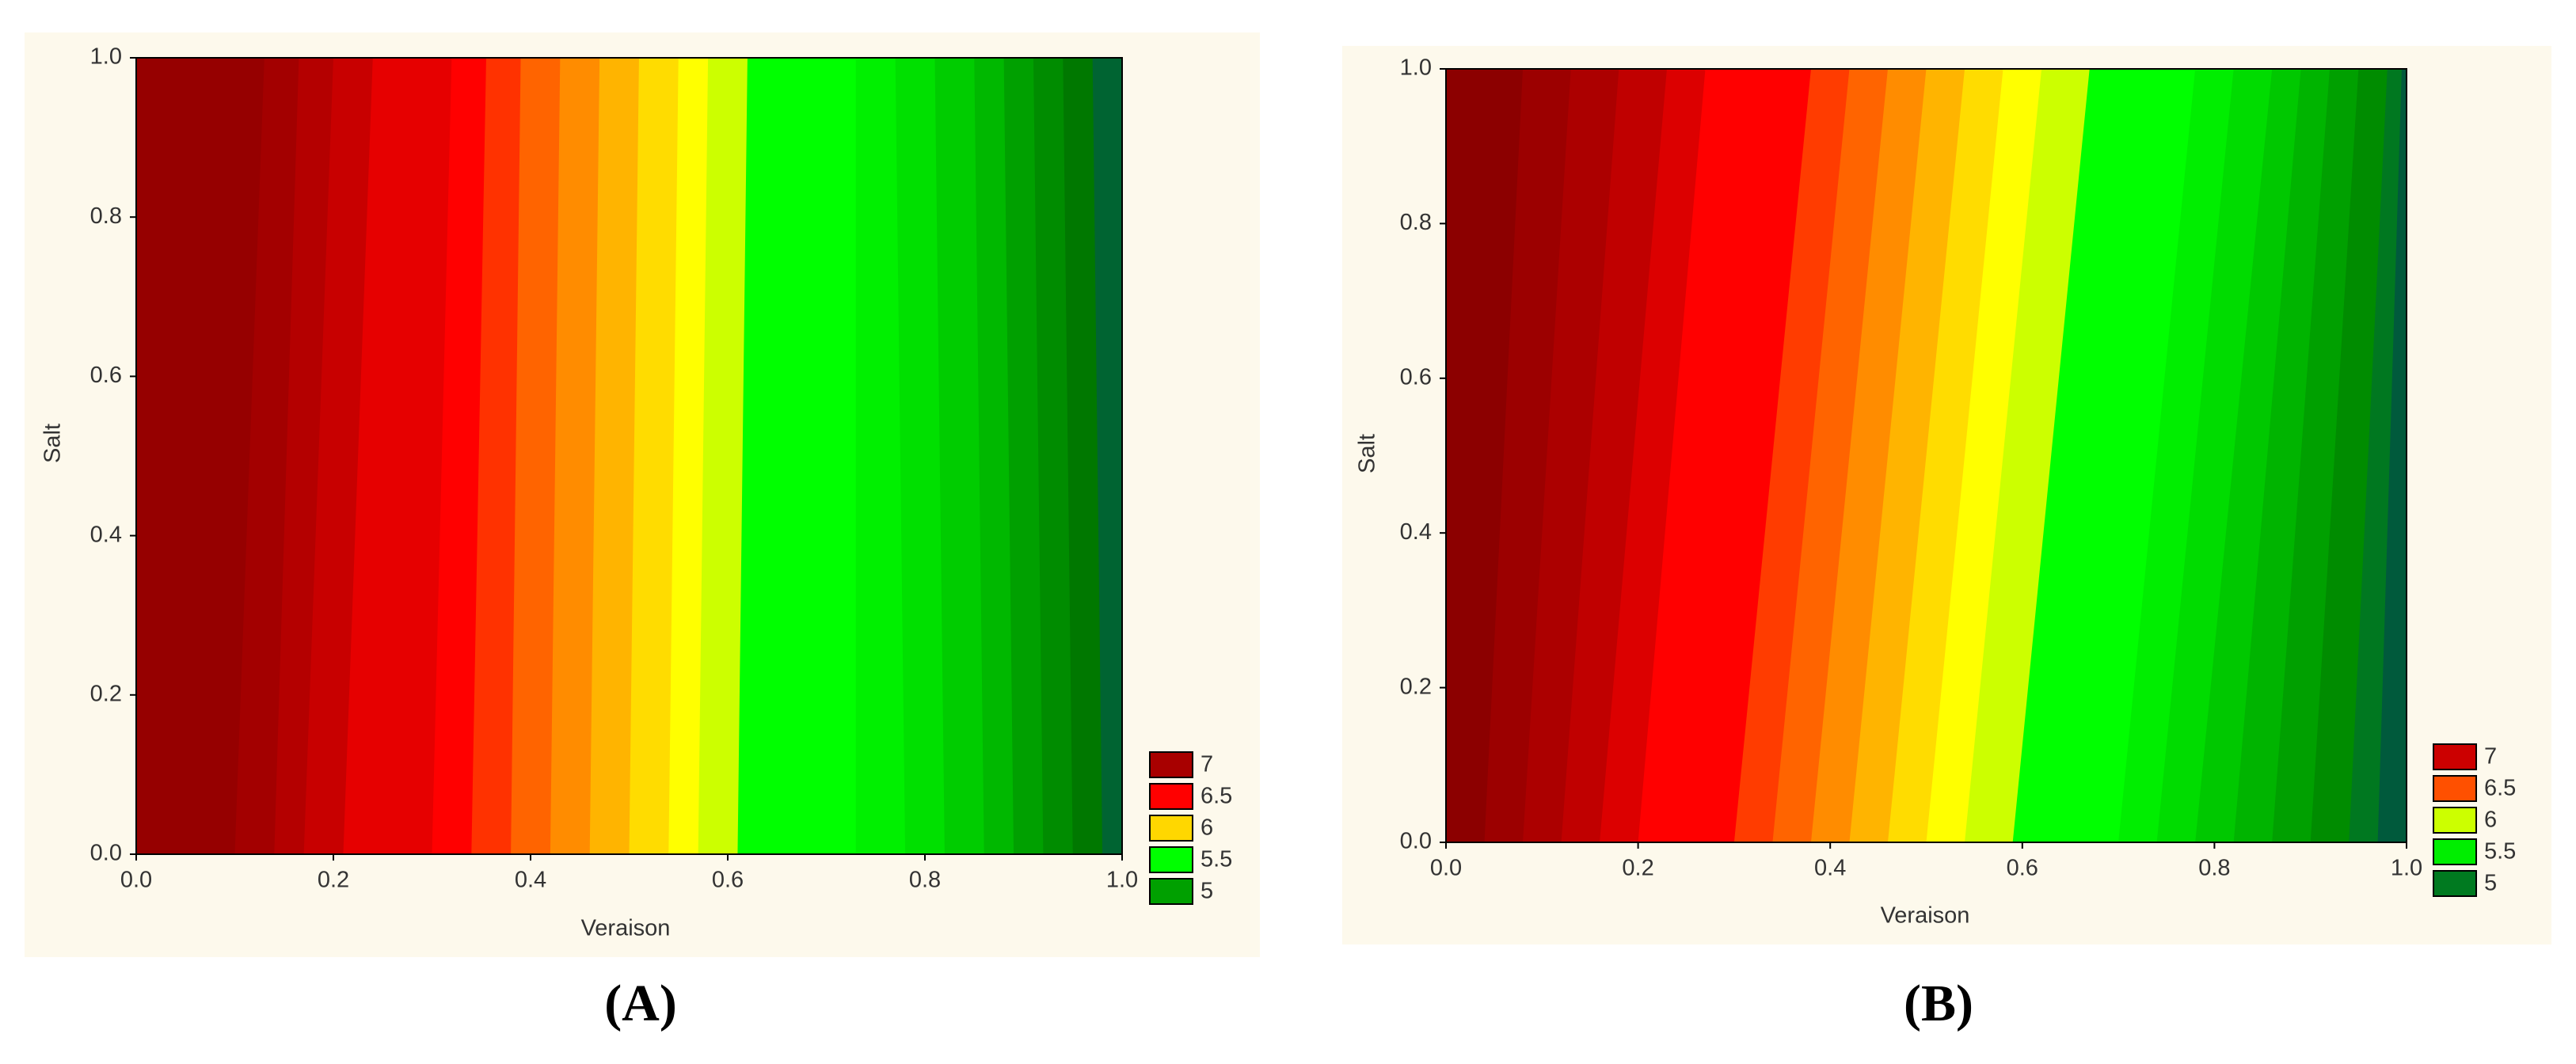  I want to click on panel-label: (B), so click(1938, 1003).